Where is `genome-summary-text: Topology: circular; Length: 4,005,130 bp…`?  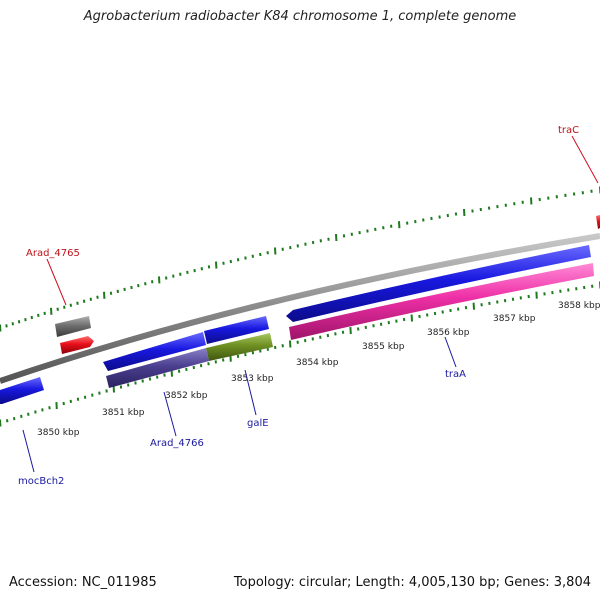
genome-summary-text: Topology: circular; Length: 4,005,130 bp… is located at coordinates (412, 582).